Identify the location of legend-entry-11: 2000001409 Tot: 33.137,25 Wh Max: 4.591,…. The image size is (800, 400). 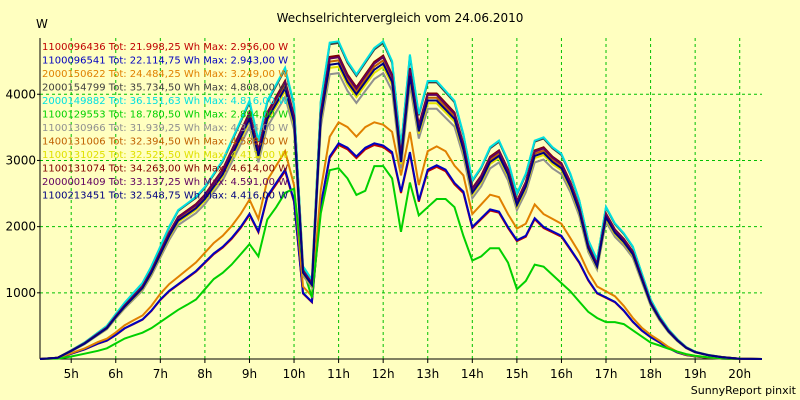
(165, 182).